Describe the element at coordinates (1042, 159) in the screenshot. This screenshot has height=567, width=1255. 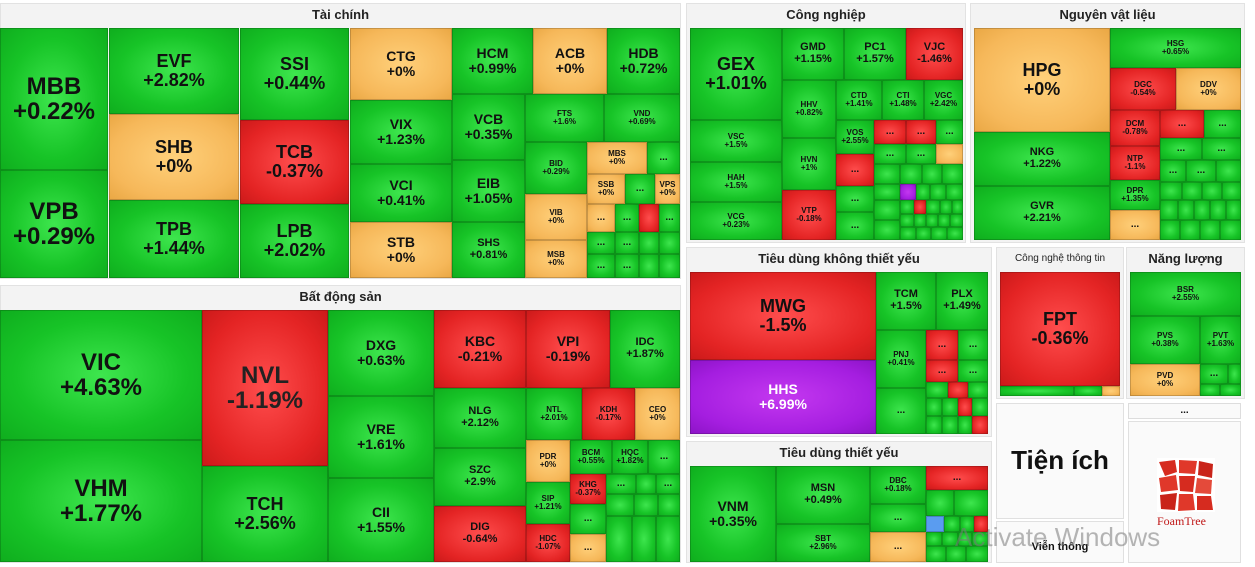
I see `tile-NKG: NKG +1.22%` at that location.